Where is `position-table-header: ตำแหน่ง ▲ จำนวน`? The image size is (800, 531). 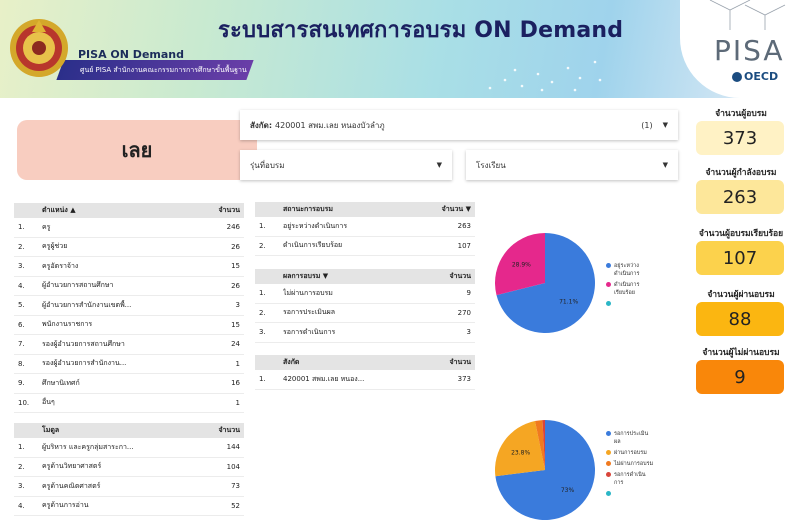
position-table-header: ตำแหน่ง ▲ จำนวน is located at coordinates (129, 210).